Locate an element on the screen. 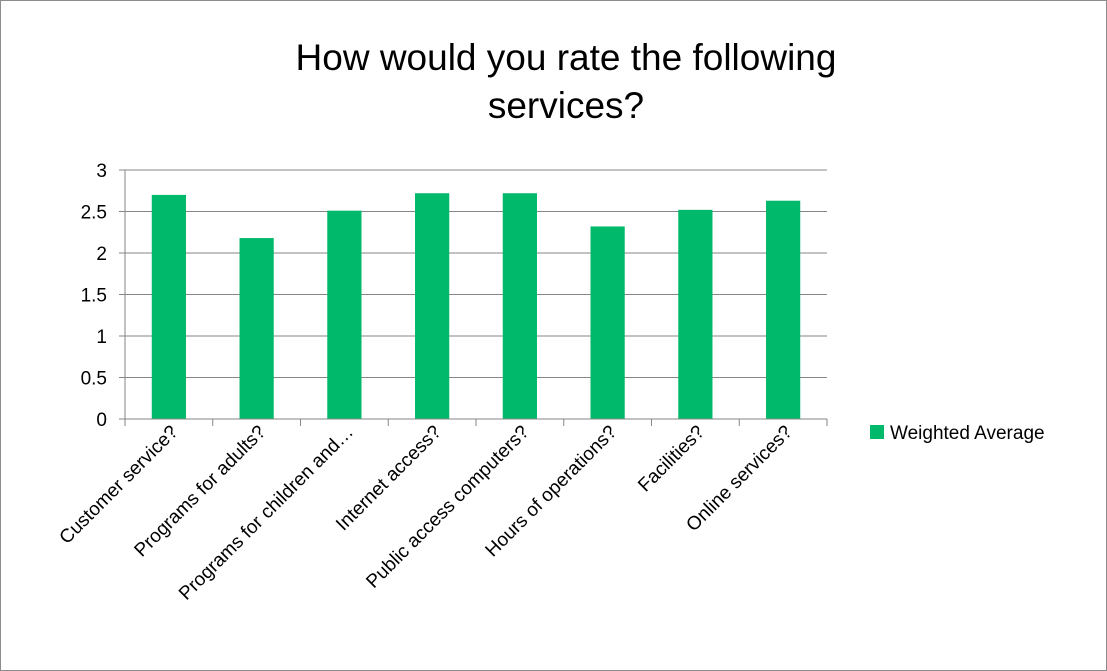 The width and height of the screenshot is (1107, 671). chart-title-line-2: services? is located at coordinates (566, 105).